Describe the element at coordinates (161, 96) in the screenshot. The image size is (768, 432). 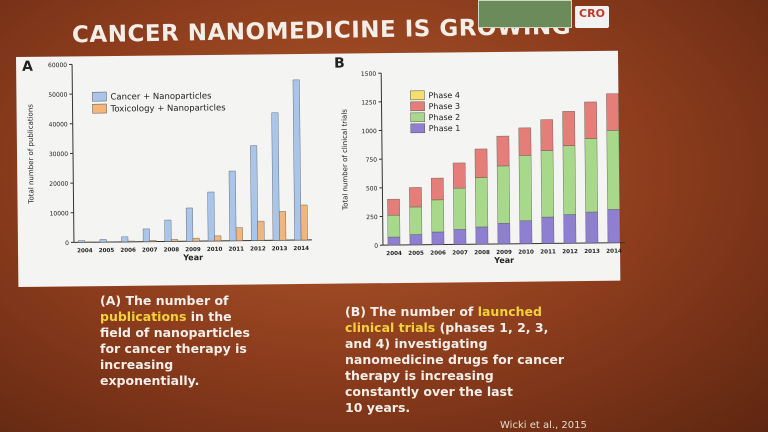
I see `legend-entry: Cancer + Nanoparticles` at that location.